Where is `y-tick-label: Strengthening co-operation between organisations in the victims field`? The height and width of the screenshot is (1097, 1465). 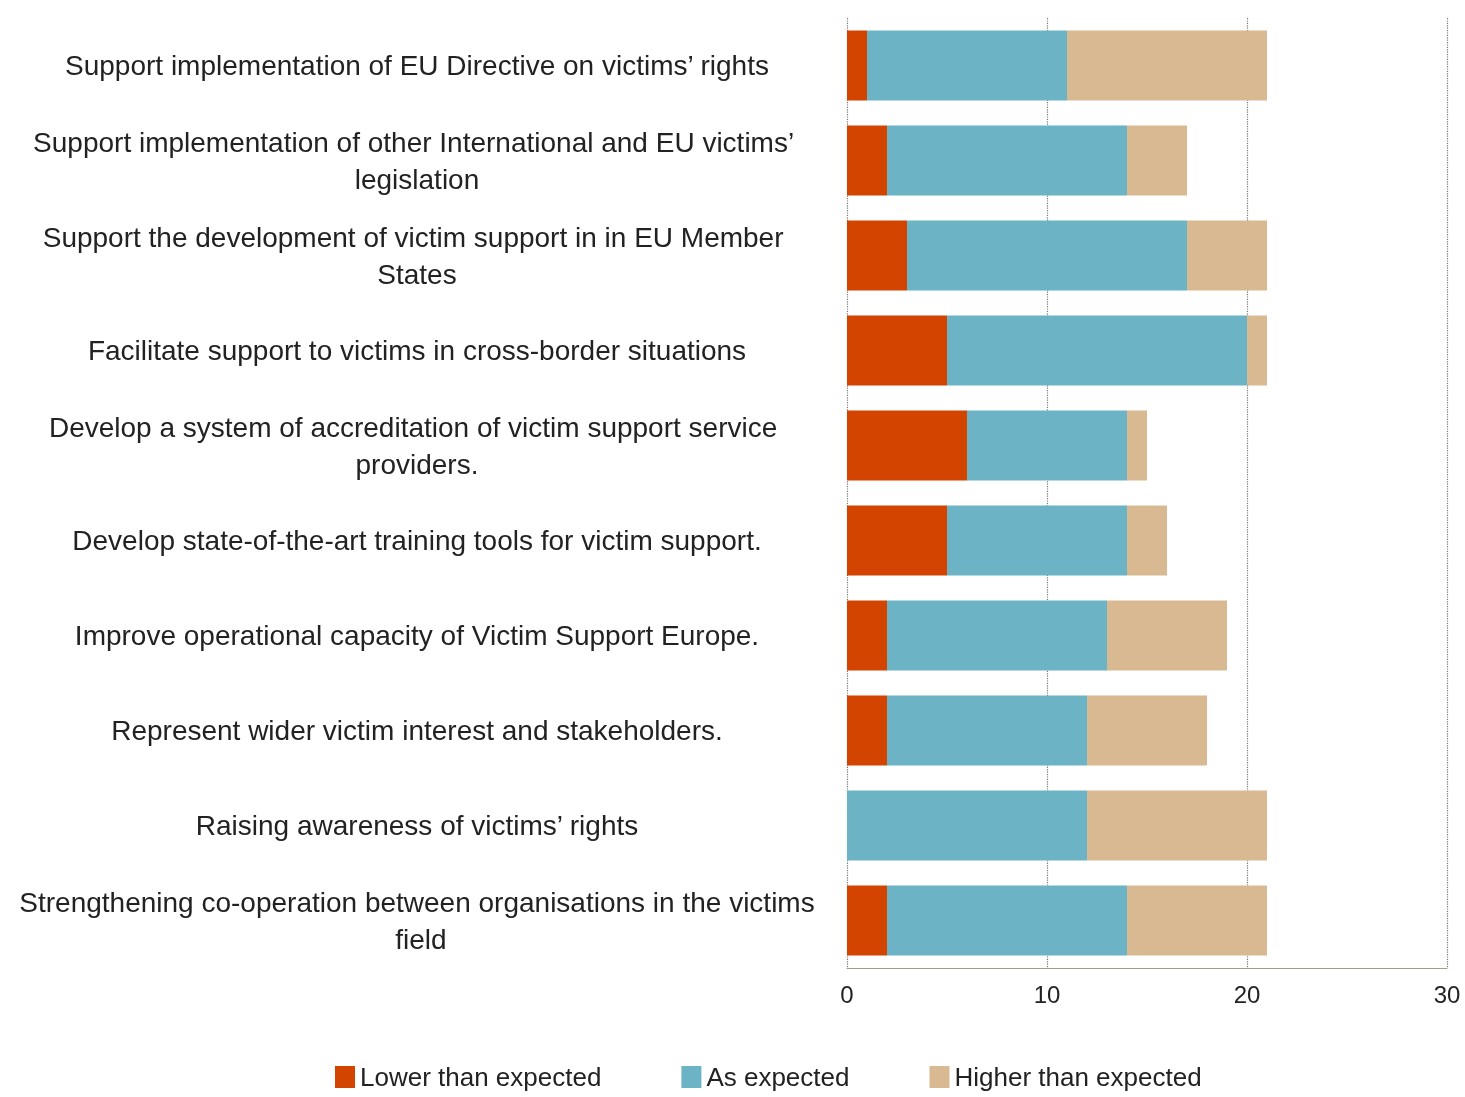
y-tick-label: Strengthening co-operation between organisations in the victims field is located at coordinates (417, 920).